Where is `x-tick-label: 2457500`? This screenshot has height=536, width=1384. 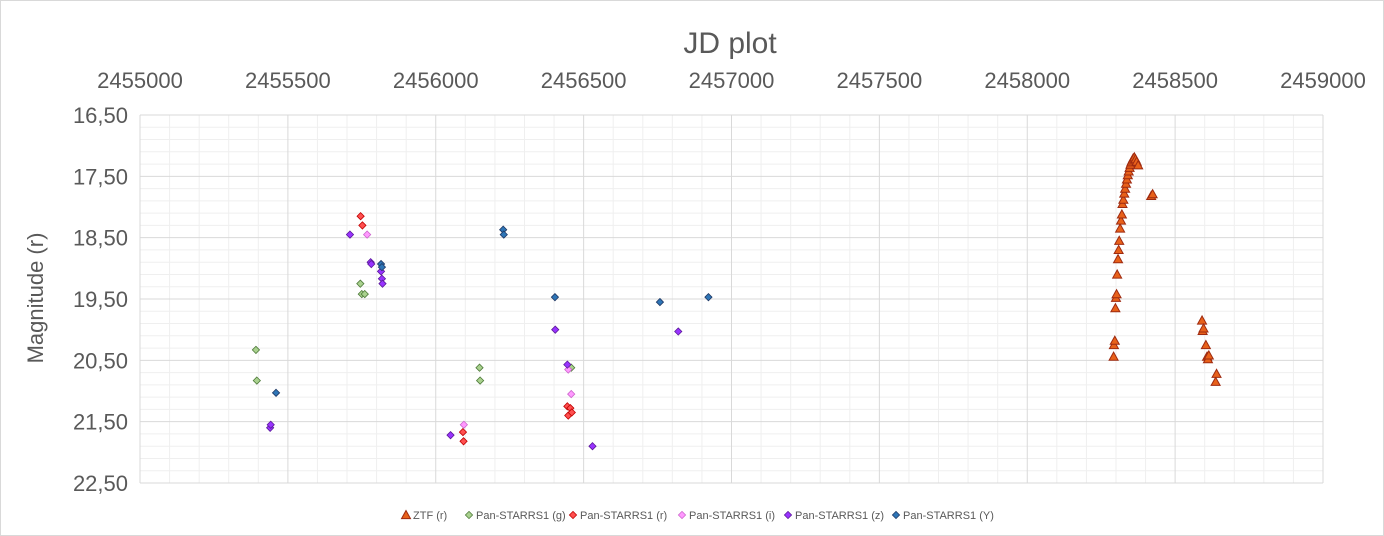
x-tick-label: 2457500 is located at coordinates (880, 80).